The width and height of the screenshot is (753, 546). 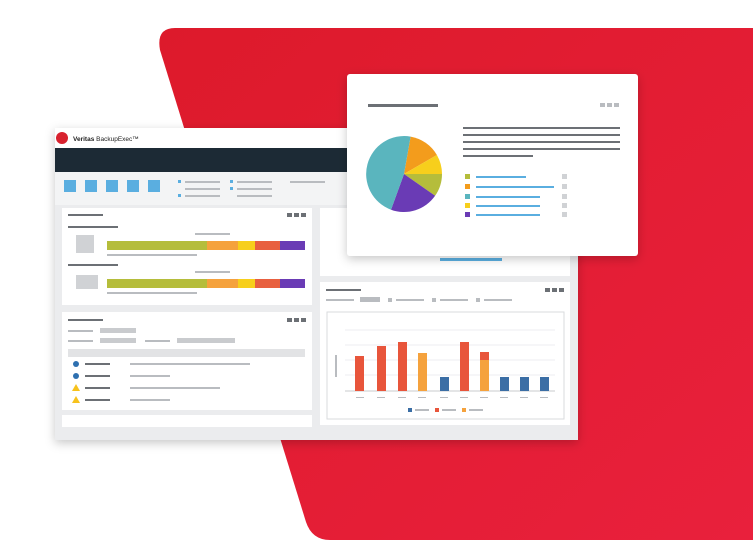 I want to click on app-title: Veritas BackupExec™, so click(x=106, y=139).